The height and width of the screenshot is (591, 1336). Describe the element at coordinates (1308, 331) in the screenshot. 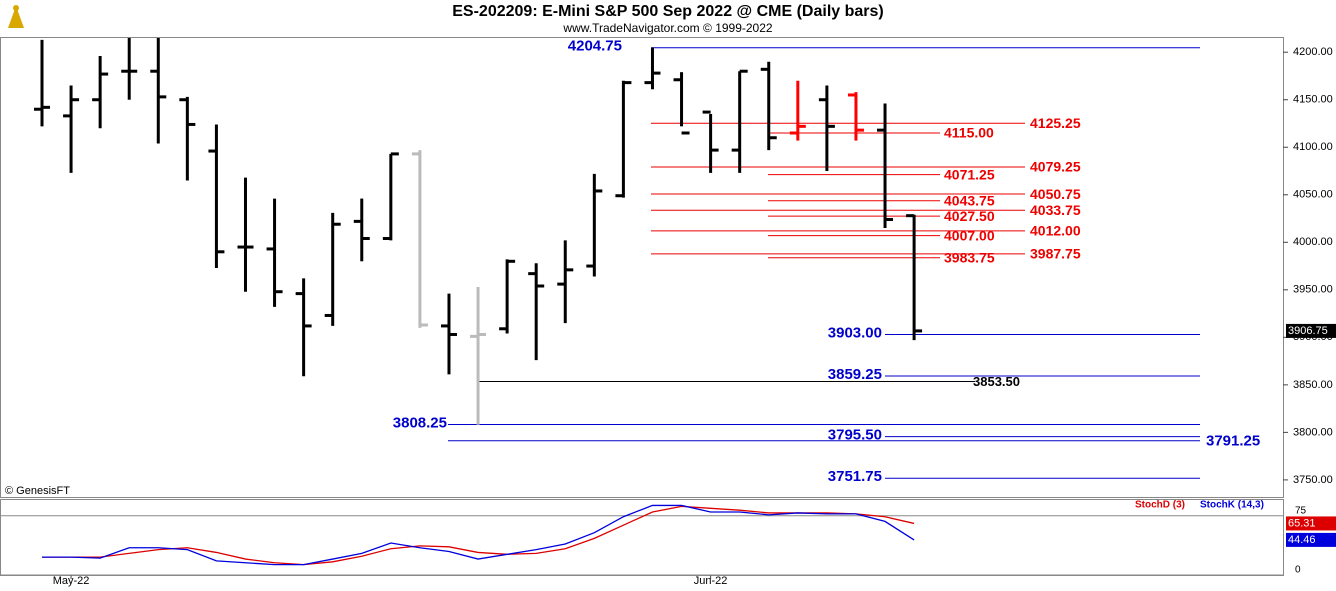

I see `last-price-label: 3906.75` at that location.